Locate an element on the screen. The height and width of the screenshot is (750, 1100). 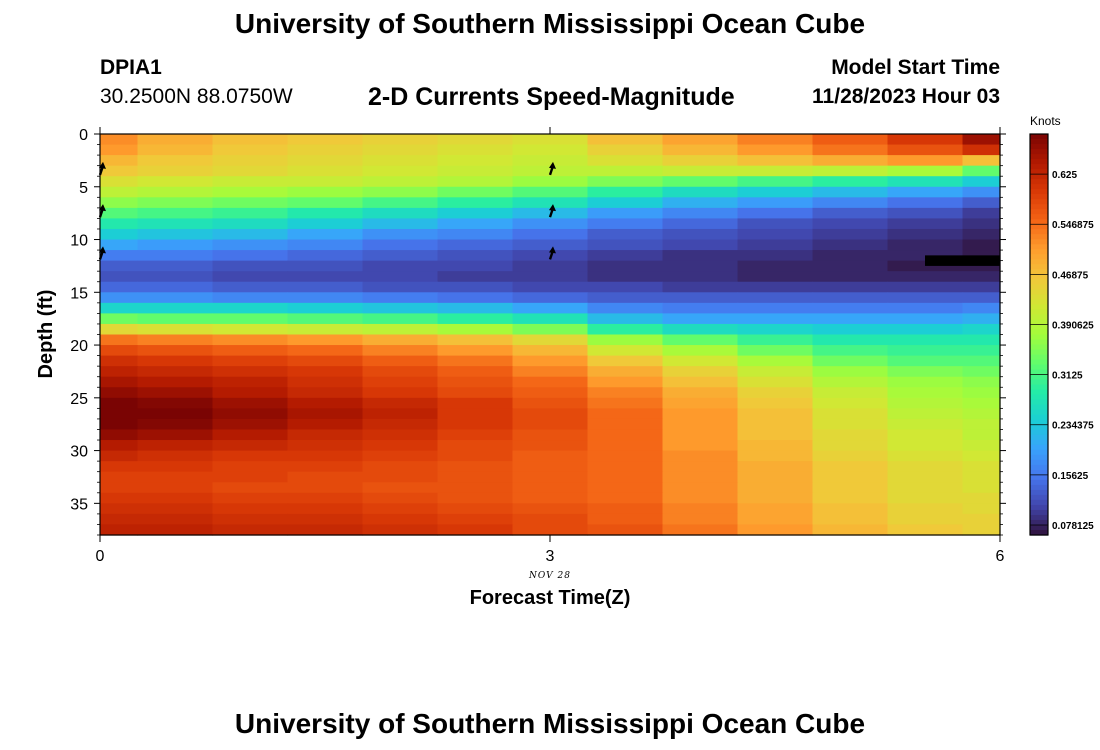
model-start-value: 11/28/2023 Hour 03 is located at coordinates (906, 96).